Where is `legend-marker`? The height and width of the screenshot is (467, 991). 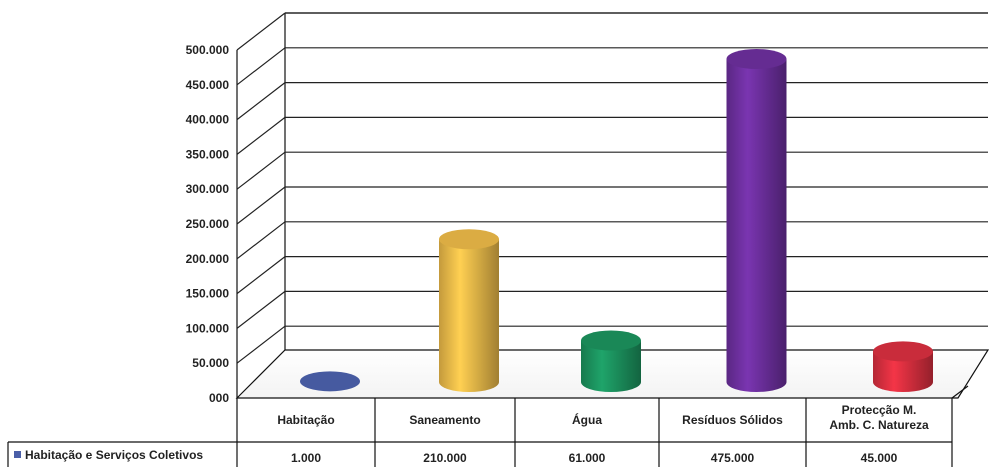 legend-marker is located at coordinates (17, 454).